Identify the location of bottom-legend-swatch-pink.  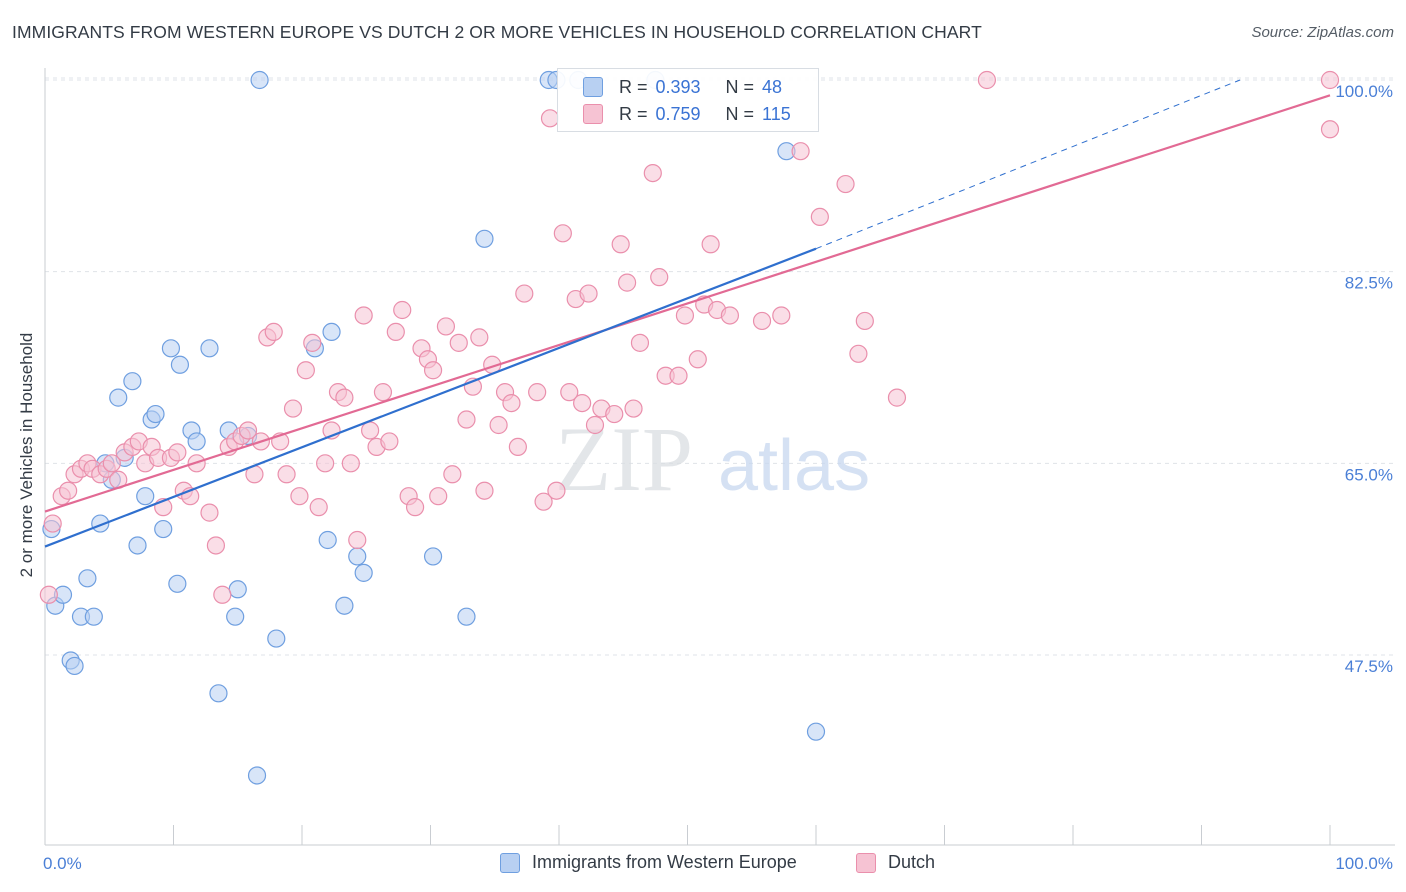
(866, 862).